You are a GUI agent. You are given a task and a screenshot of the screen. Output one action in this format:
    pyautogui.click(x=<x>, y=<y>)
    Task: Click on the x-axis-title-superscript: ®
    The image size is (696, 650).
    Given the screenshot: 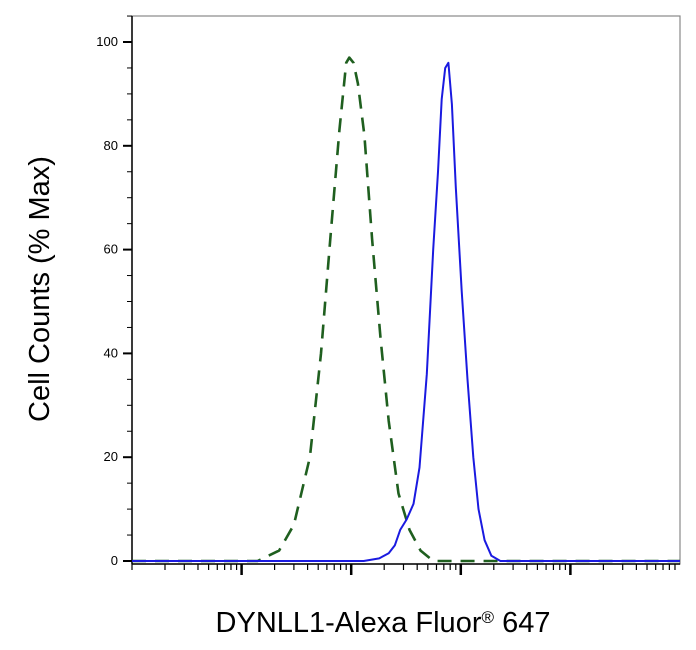 What is the action you would take?
    pyautogui.click(x=487, y=617)
    